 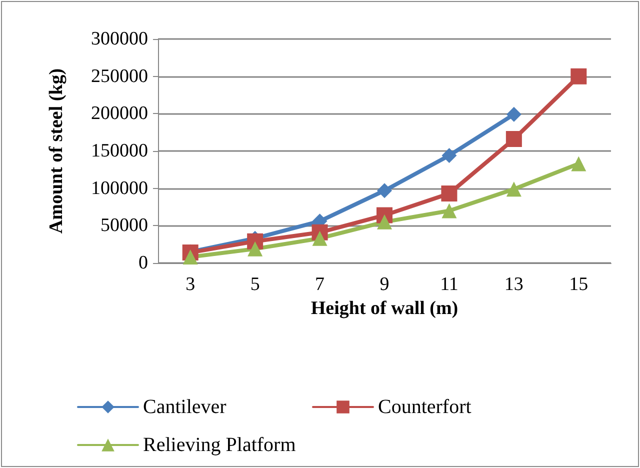 What do you see at coordinates (119, 113) in the screenshot?
I see `y-tick-label: 200000` at bounding box center [119, 113].